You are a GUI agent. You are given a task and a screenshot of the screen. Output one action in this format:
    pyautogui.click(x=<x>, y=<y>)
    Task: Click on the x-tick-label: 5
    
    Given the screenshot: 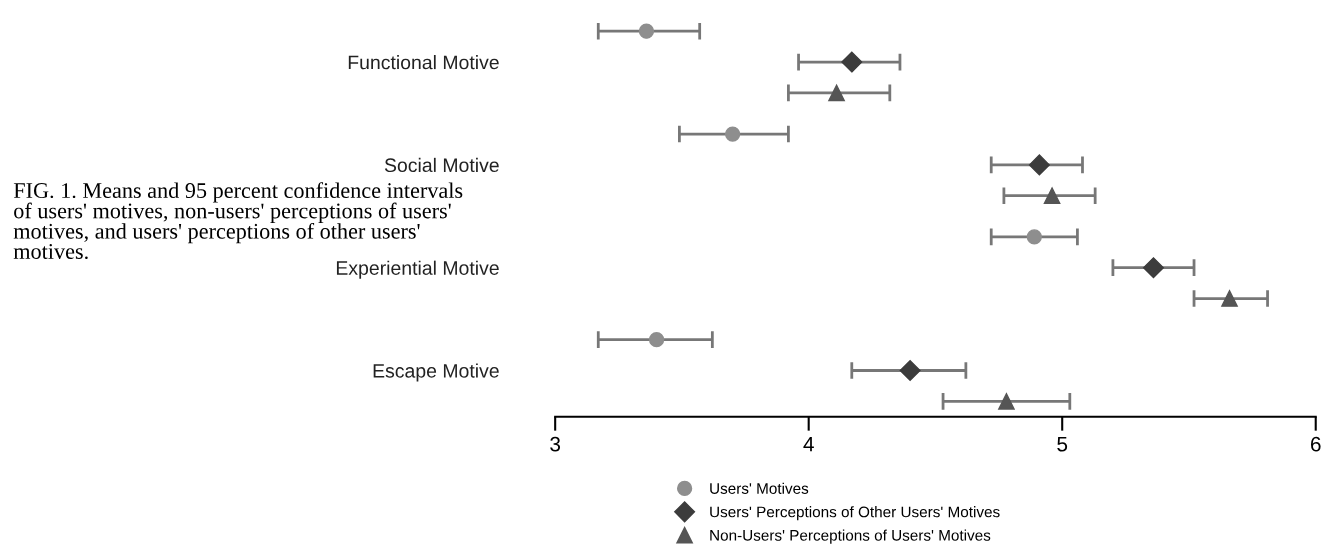 What is the action you would take?
    pyautogui.click(x=1062, y=444)
    